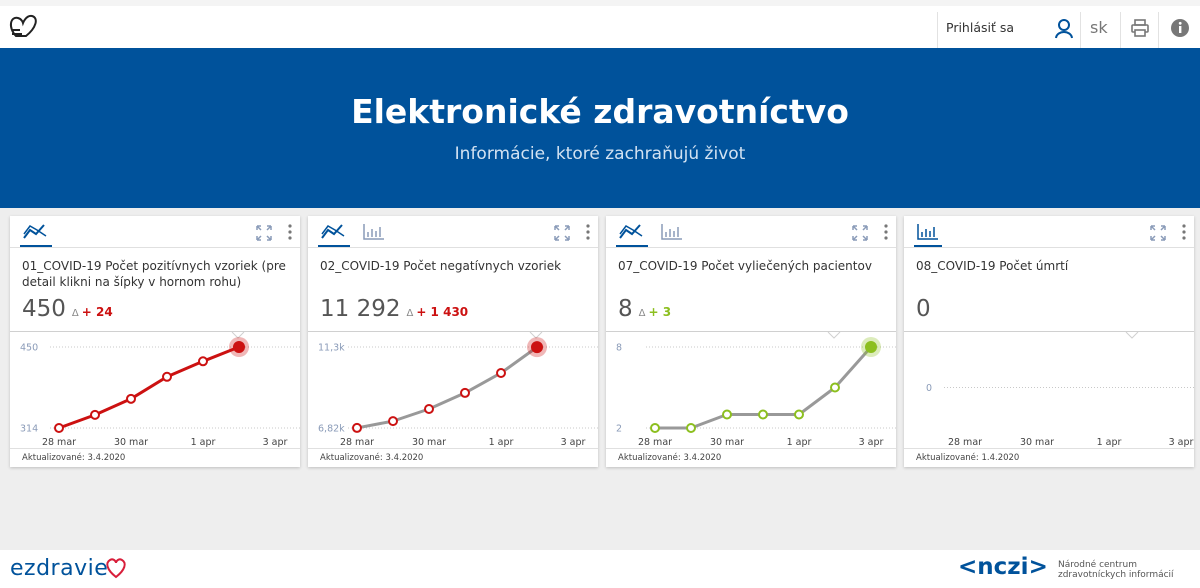 The image size is (1200, 588). What do you see at coordinates (1064, 29) in the screenshot?
I see `user-icon` at bounding box center [1064, 29].